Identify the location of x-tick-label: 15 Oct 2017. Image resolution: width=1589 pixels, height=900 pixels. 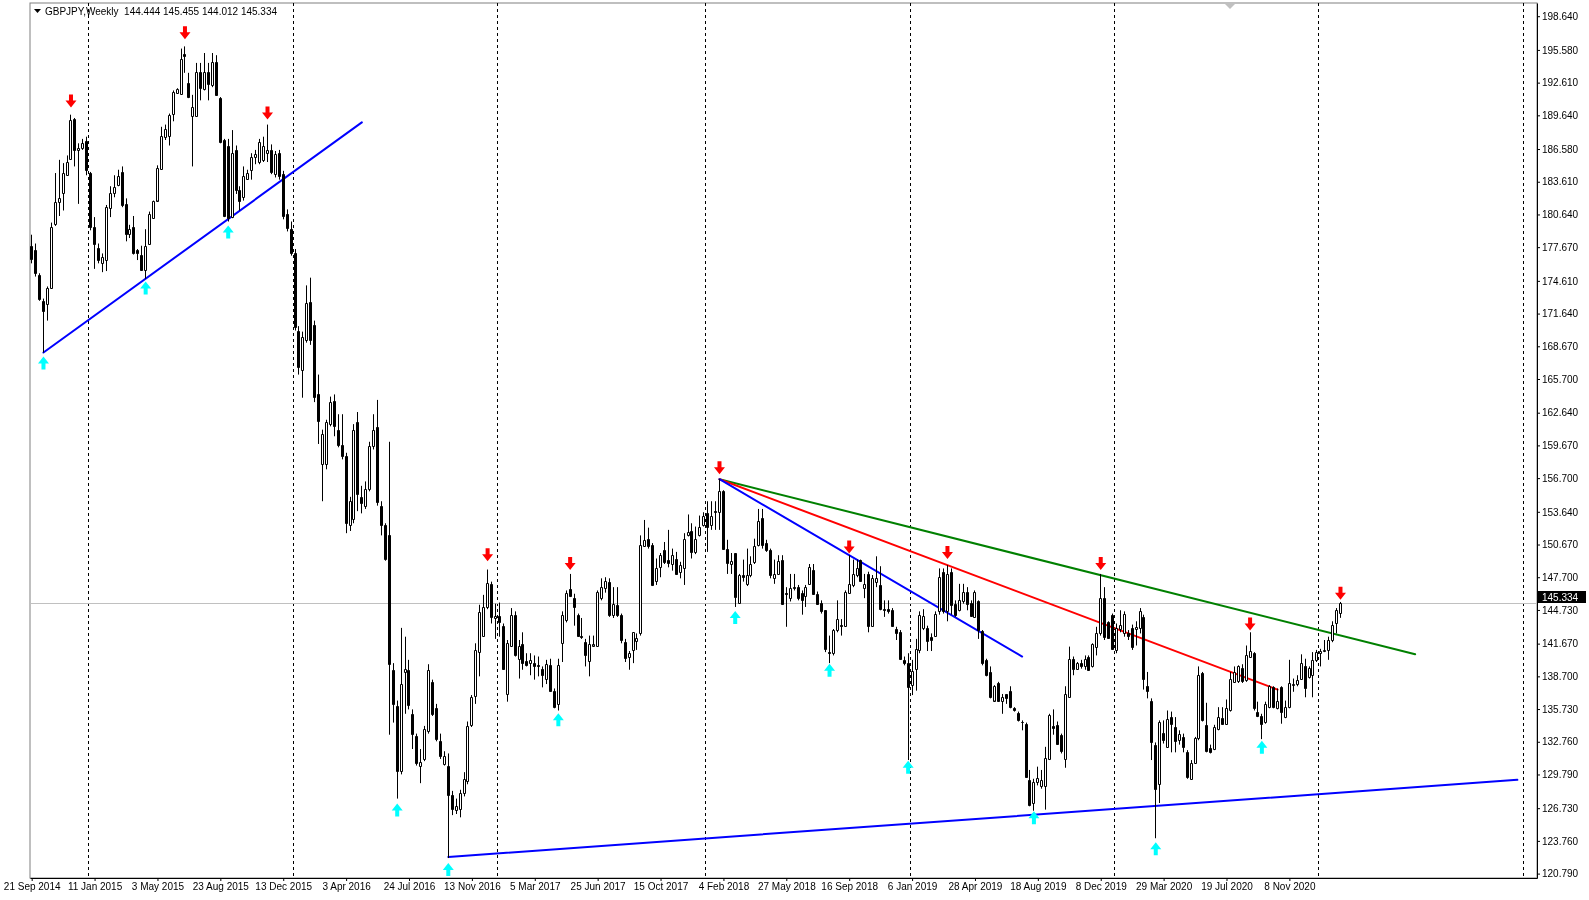
(661, 887).